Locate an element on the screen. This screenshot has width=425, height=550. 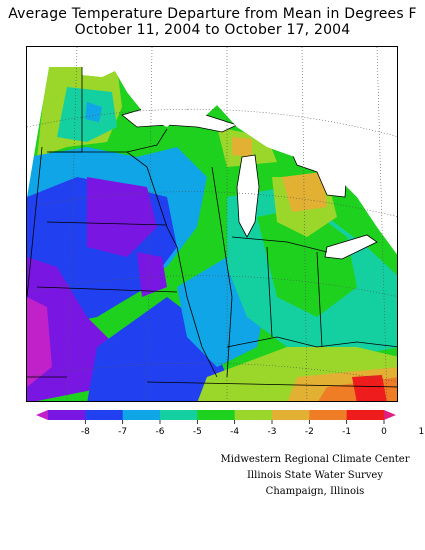
tn-border is located at coordinates (271, 384).